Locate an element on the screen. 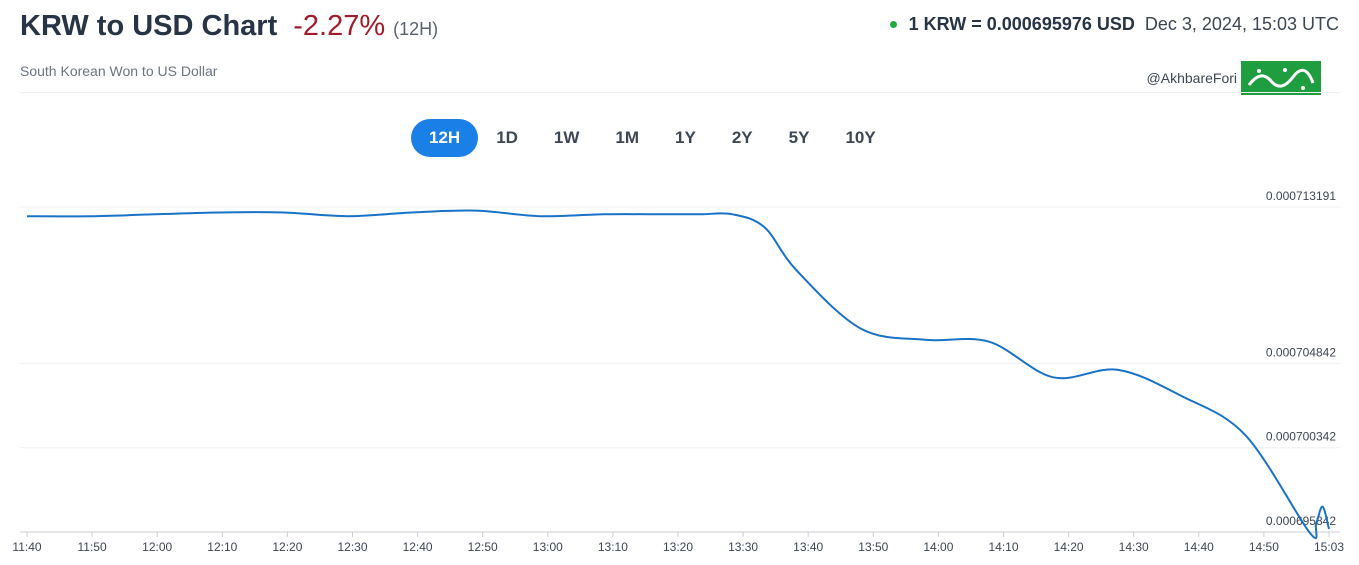  x-tick-label: 14:50 is located at coordinates (1264, 547).